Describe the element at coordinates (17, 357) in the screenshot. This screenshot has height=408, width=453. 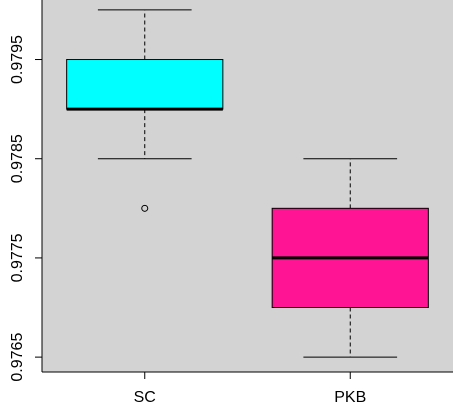
I see `y-tick-label: 0.9765` at that location.